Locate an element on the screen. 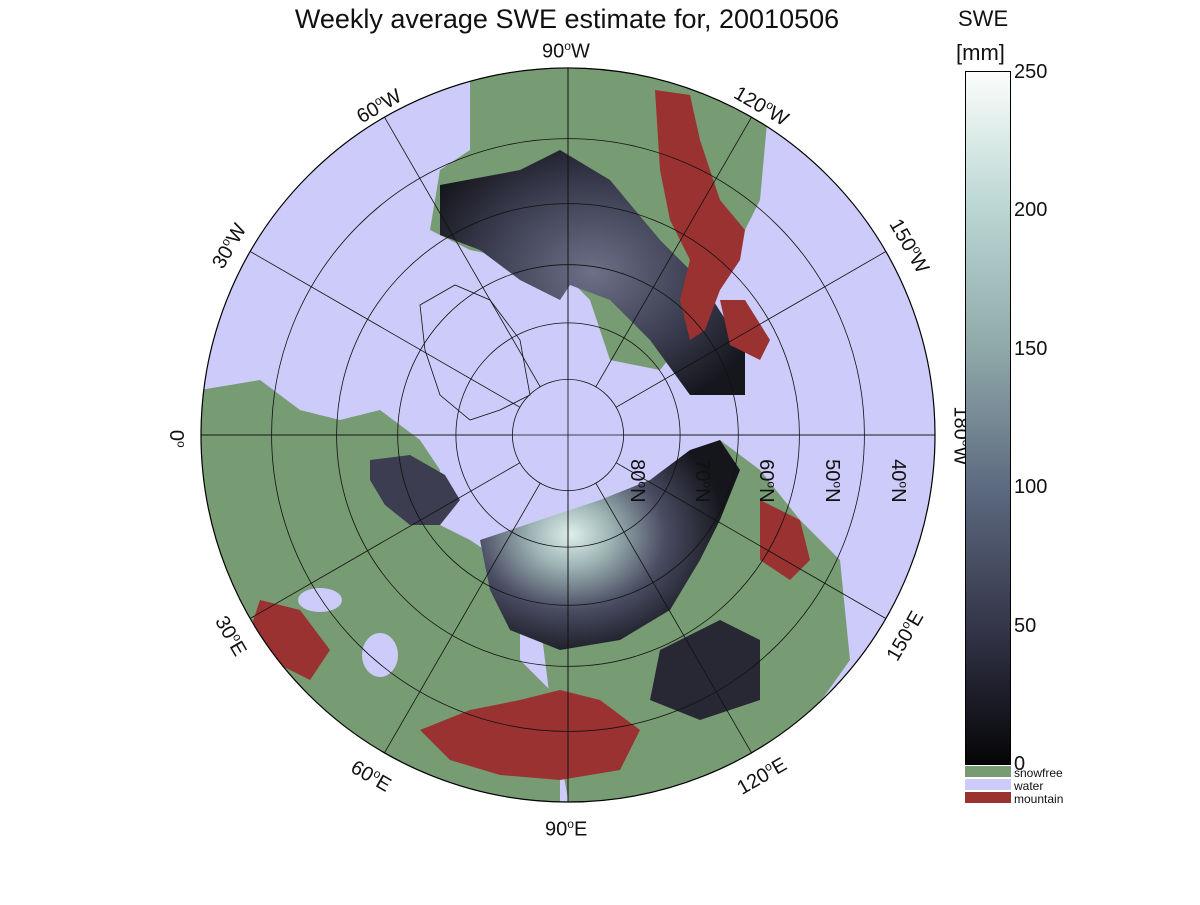 The height and width of the screenshot is (905, 1200). legend-label-mountain: mountain is located at coordinates (1039, 799).